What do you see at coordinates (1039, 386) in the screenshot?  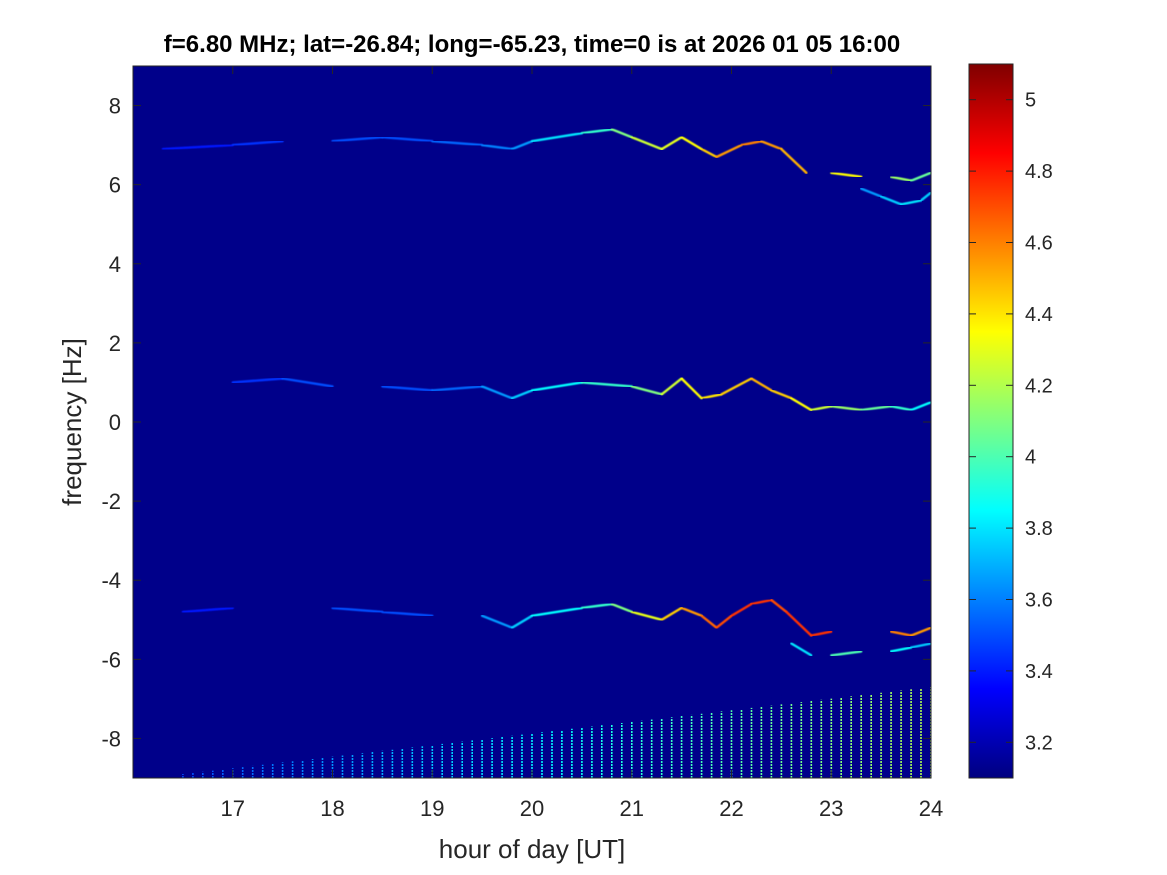 I see `colorbar-tick-label: 4.2` at bounding box center [1039, 386].